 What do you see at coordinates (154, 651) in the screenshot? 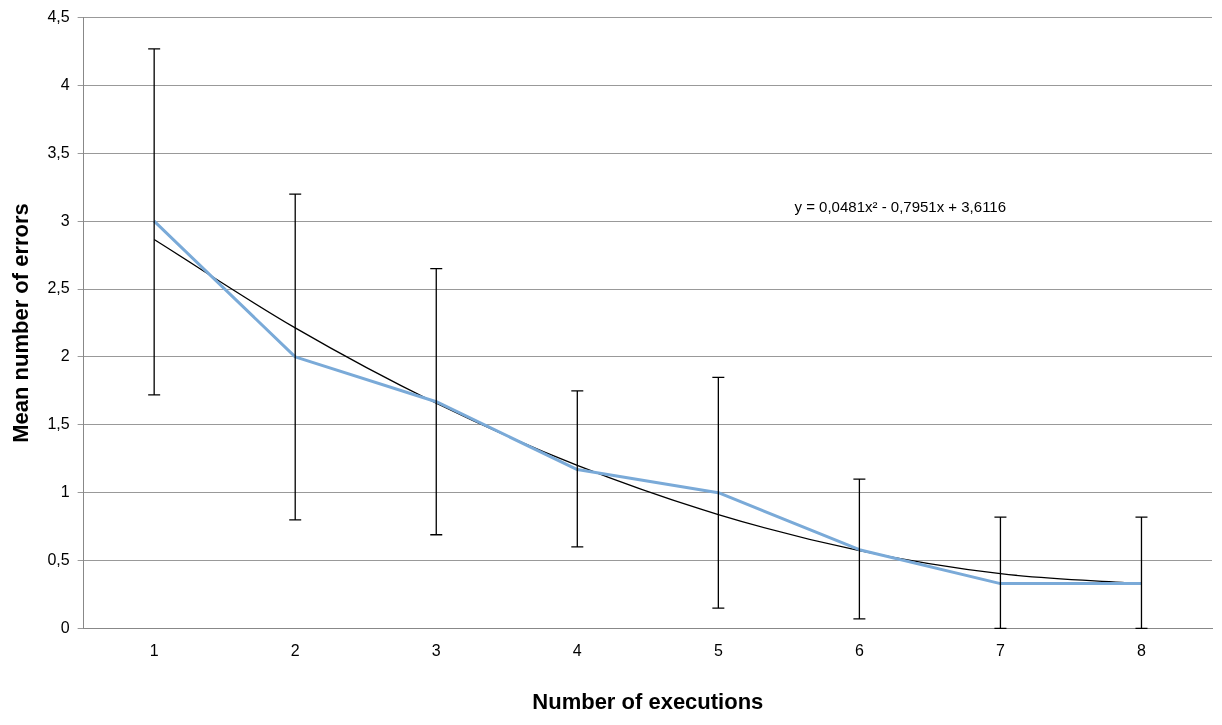
I see `x-tick-label: 1` at bounding box center [154, 651].